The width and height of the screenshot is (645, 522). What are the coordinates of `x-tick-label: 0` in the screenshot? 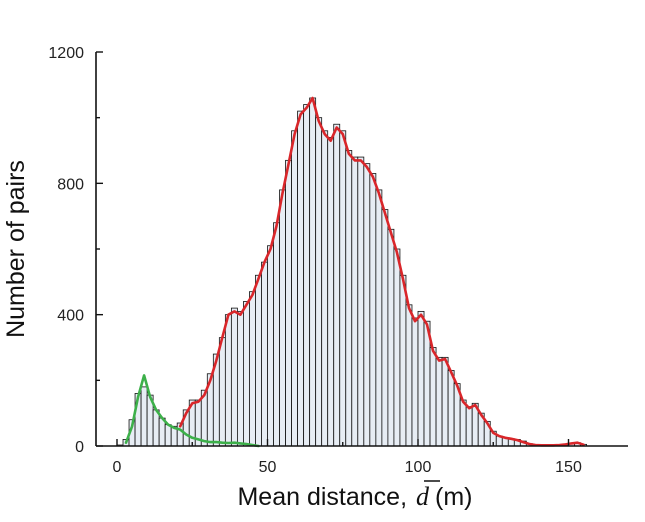 It's located at (117, 467).